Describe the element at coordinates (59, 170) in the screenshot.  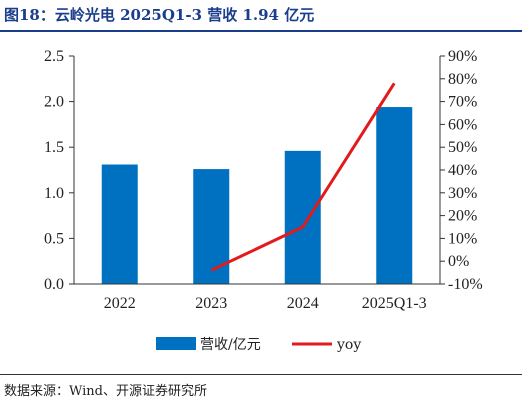
I see `left-axis: 0.0 0.5 1.0 1.5 2.0 2.5` at that location.